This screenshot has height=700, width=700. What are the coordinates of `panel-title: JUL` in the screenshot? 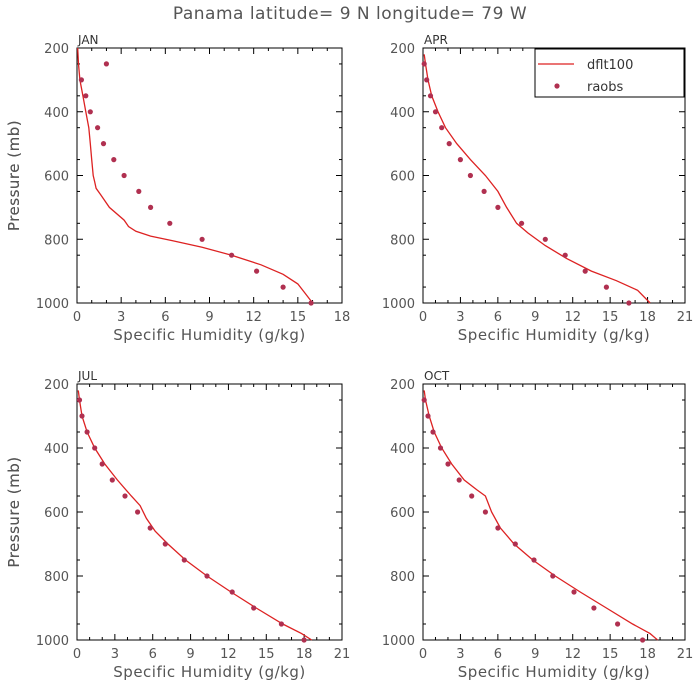 It's located at (87, 376).